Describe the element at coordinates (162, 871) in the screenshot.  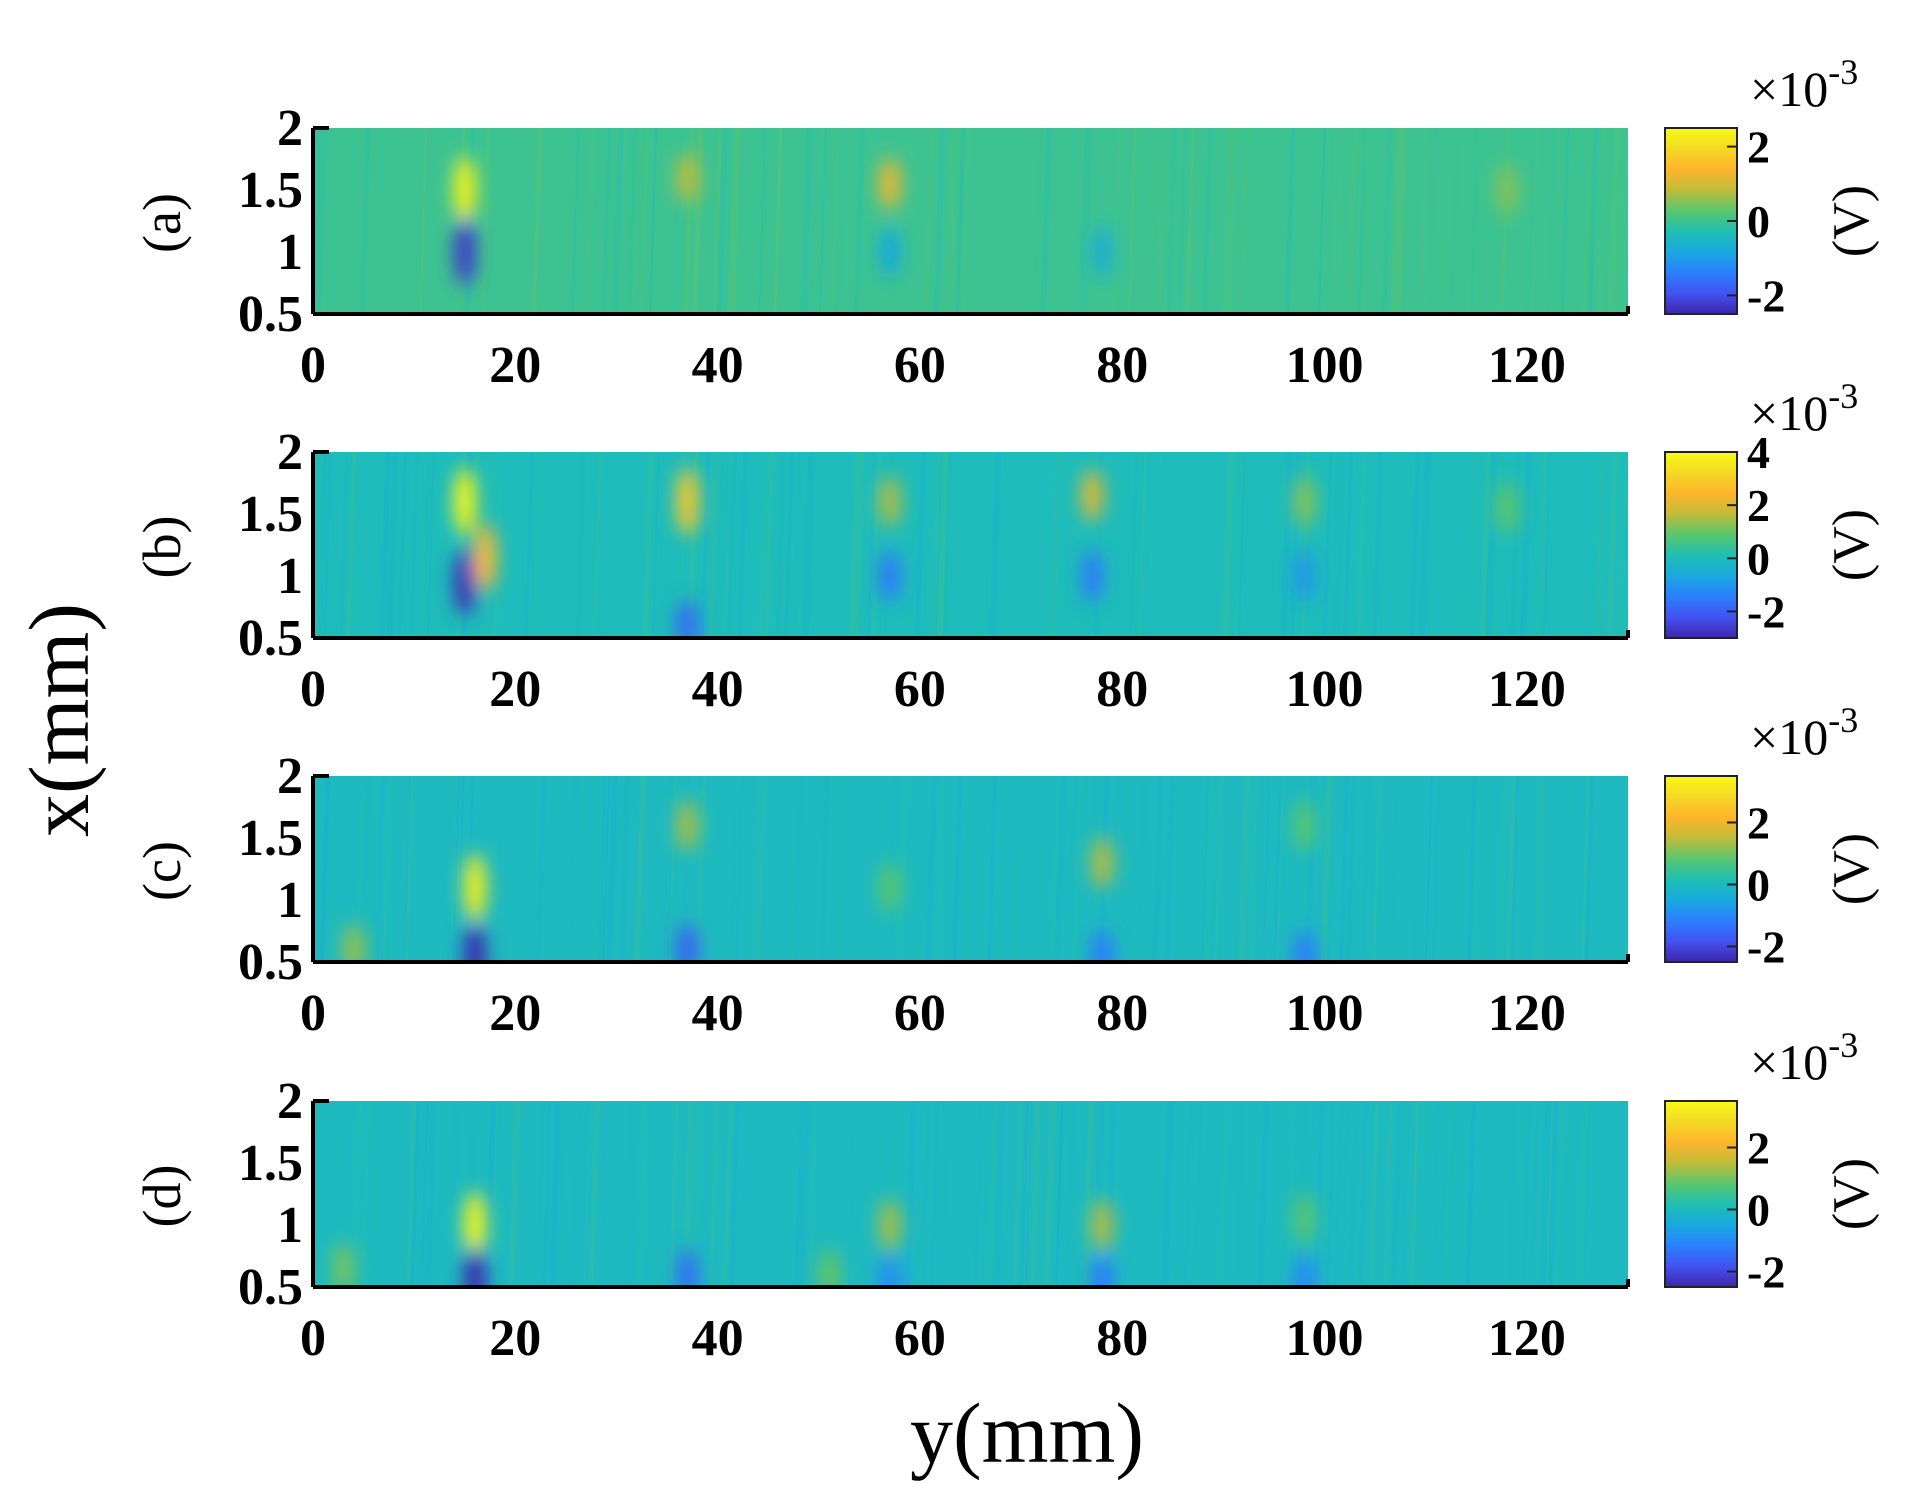
I see `panel-label: (c)` at that location.